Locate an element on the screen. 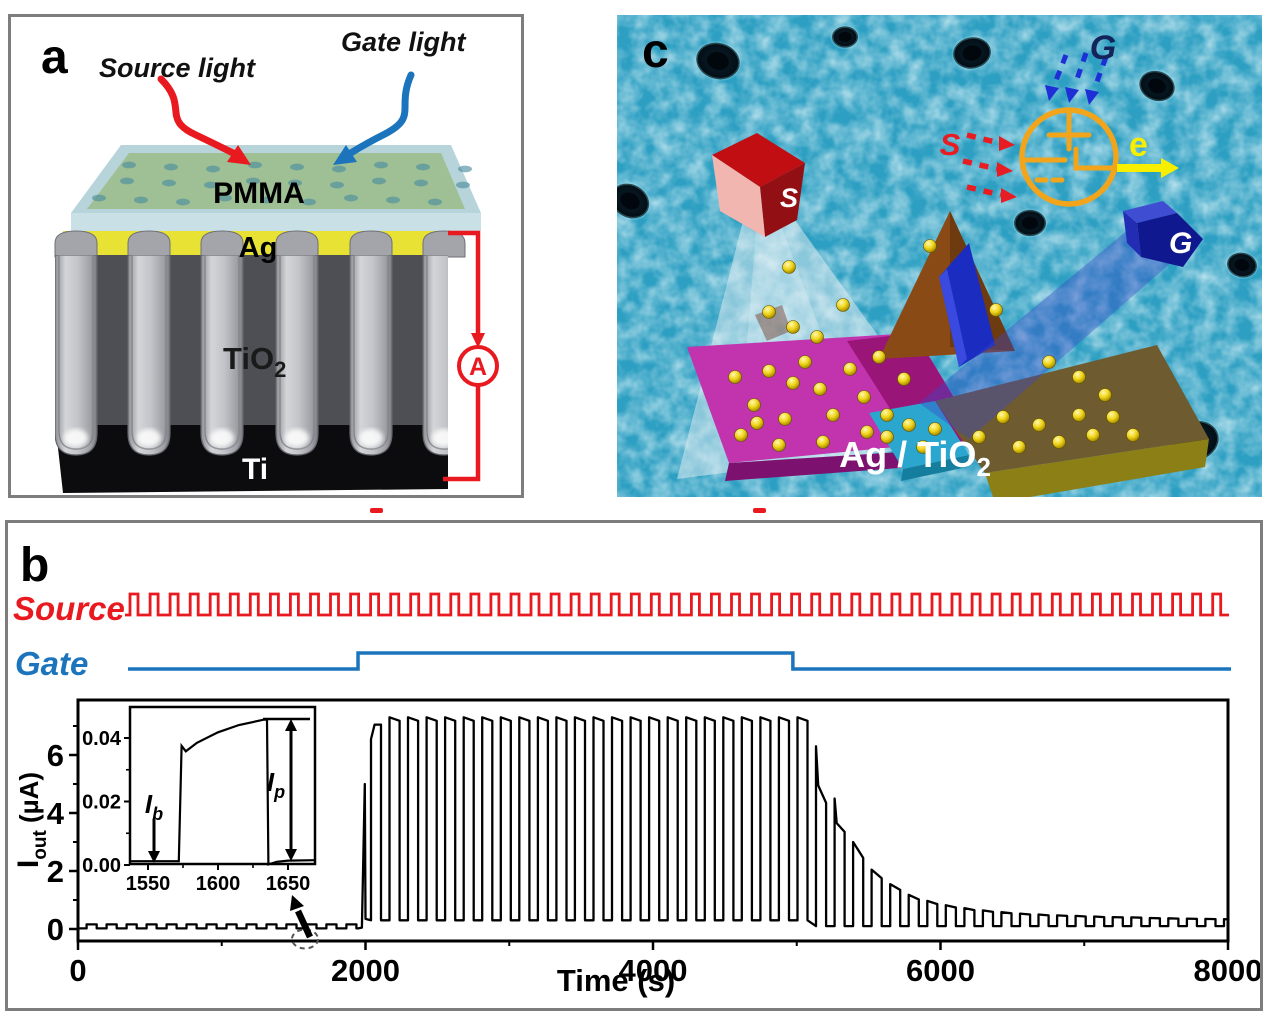 The width and height of the screenshot is (1268, 1016). ib-arrowhead-icon is located at coordinates (154, 857).